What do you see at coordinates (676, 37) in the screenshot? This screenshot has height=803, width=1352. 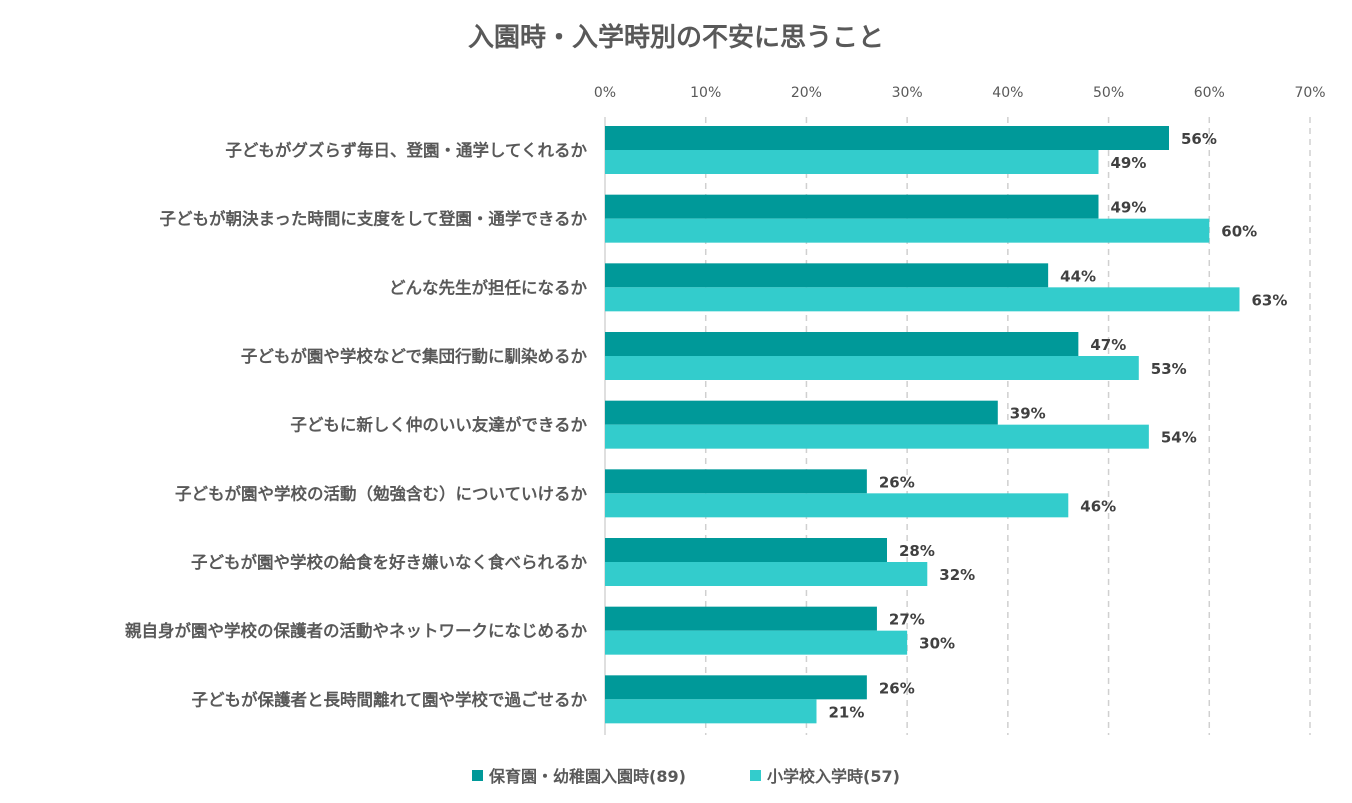 I see `chart-title: 入園時・入学時別の不安に思うこと` at bounding box center [676, 37].